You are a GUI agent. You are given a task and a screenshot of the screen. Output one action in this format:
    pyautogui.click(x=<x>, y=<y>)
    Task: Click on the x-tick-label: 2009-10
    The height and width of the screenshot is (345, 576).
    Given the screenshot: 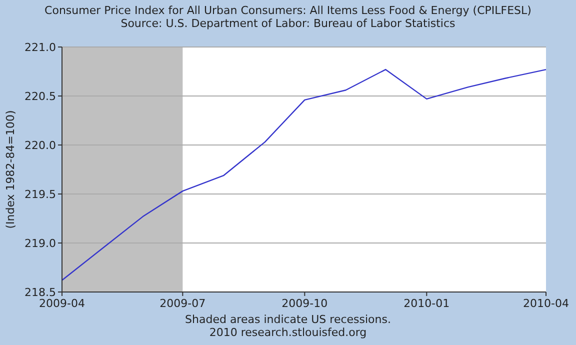 What is the action you would take?
    pyautogui.click(x=305, y=303)
    